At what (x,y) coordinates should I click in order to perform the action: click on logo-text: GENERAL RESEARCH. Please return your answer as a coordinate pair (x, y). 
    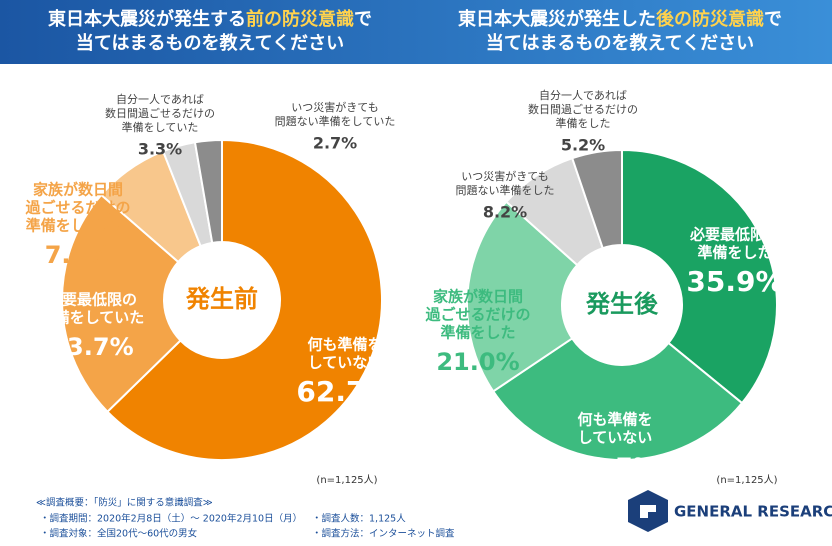
    Looking at the image, I should click on (753, 512).